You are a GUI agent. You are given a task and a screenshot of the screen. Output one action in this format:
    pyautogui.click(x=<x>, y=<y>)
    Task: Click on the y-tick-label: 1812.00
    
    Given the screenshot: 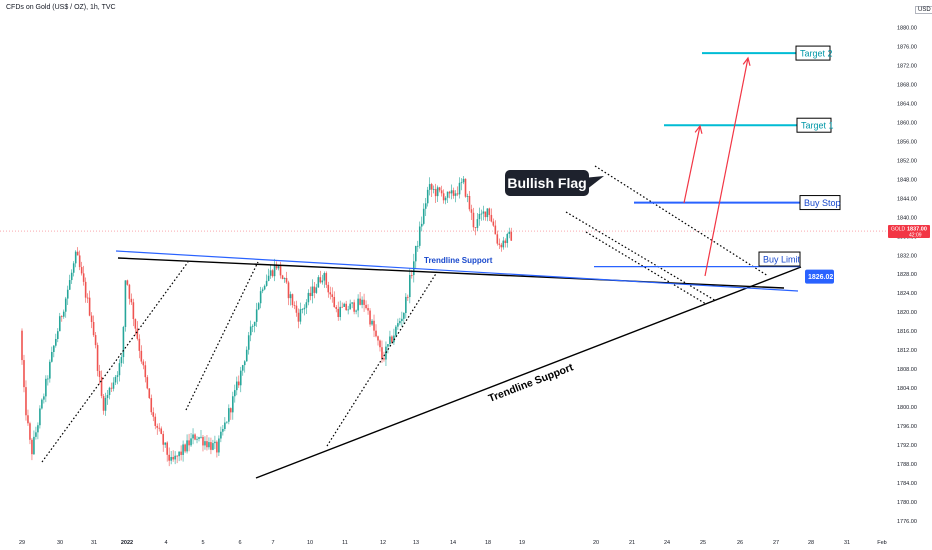 What is the action you would take?
    pyautogui.click(x=907, y=351)
    